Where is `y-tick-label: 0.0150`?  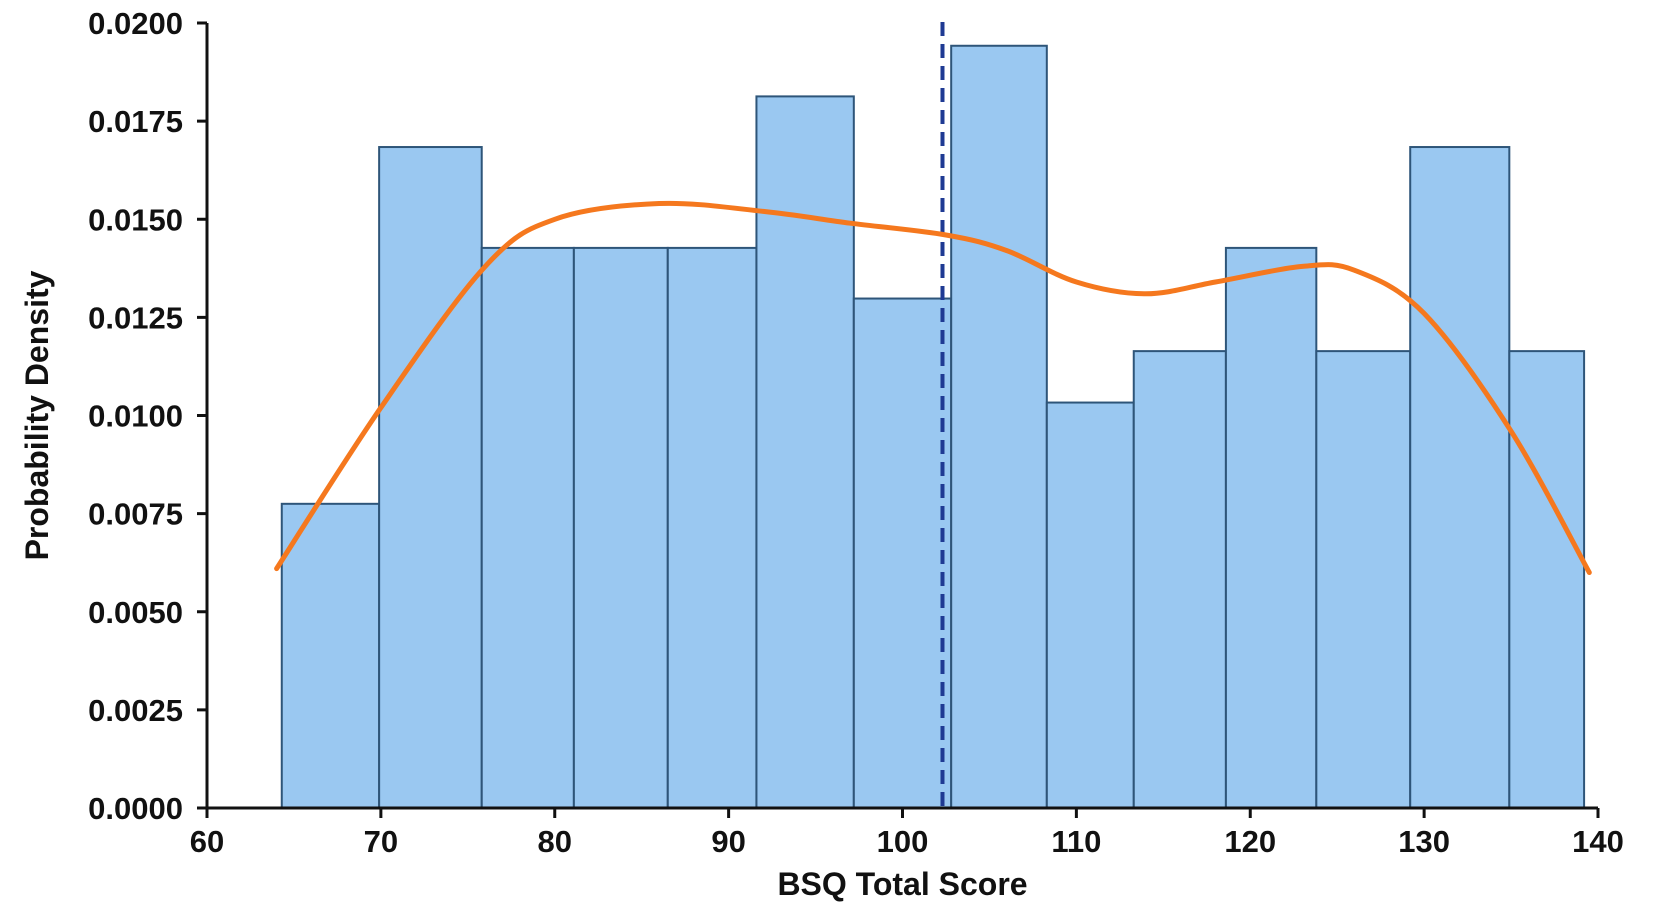 y-tick-label: 0.0150 is located at coordinates (135, 219).